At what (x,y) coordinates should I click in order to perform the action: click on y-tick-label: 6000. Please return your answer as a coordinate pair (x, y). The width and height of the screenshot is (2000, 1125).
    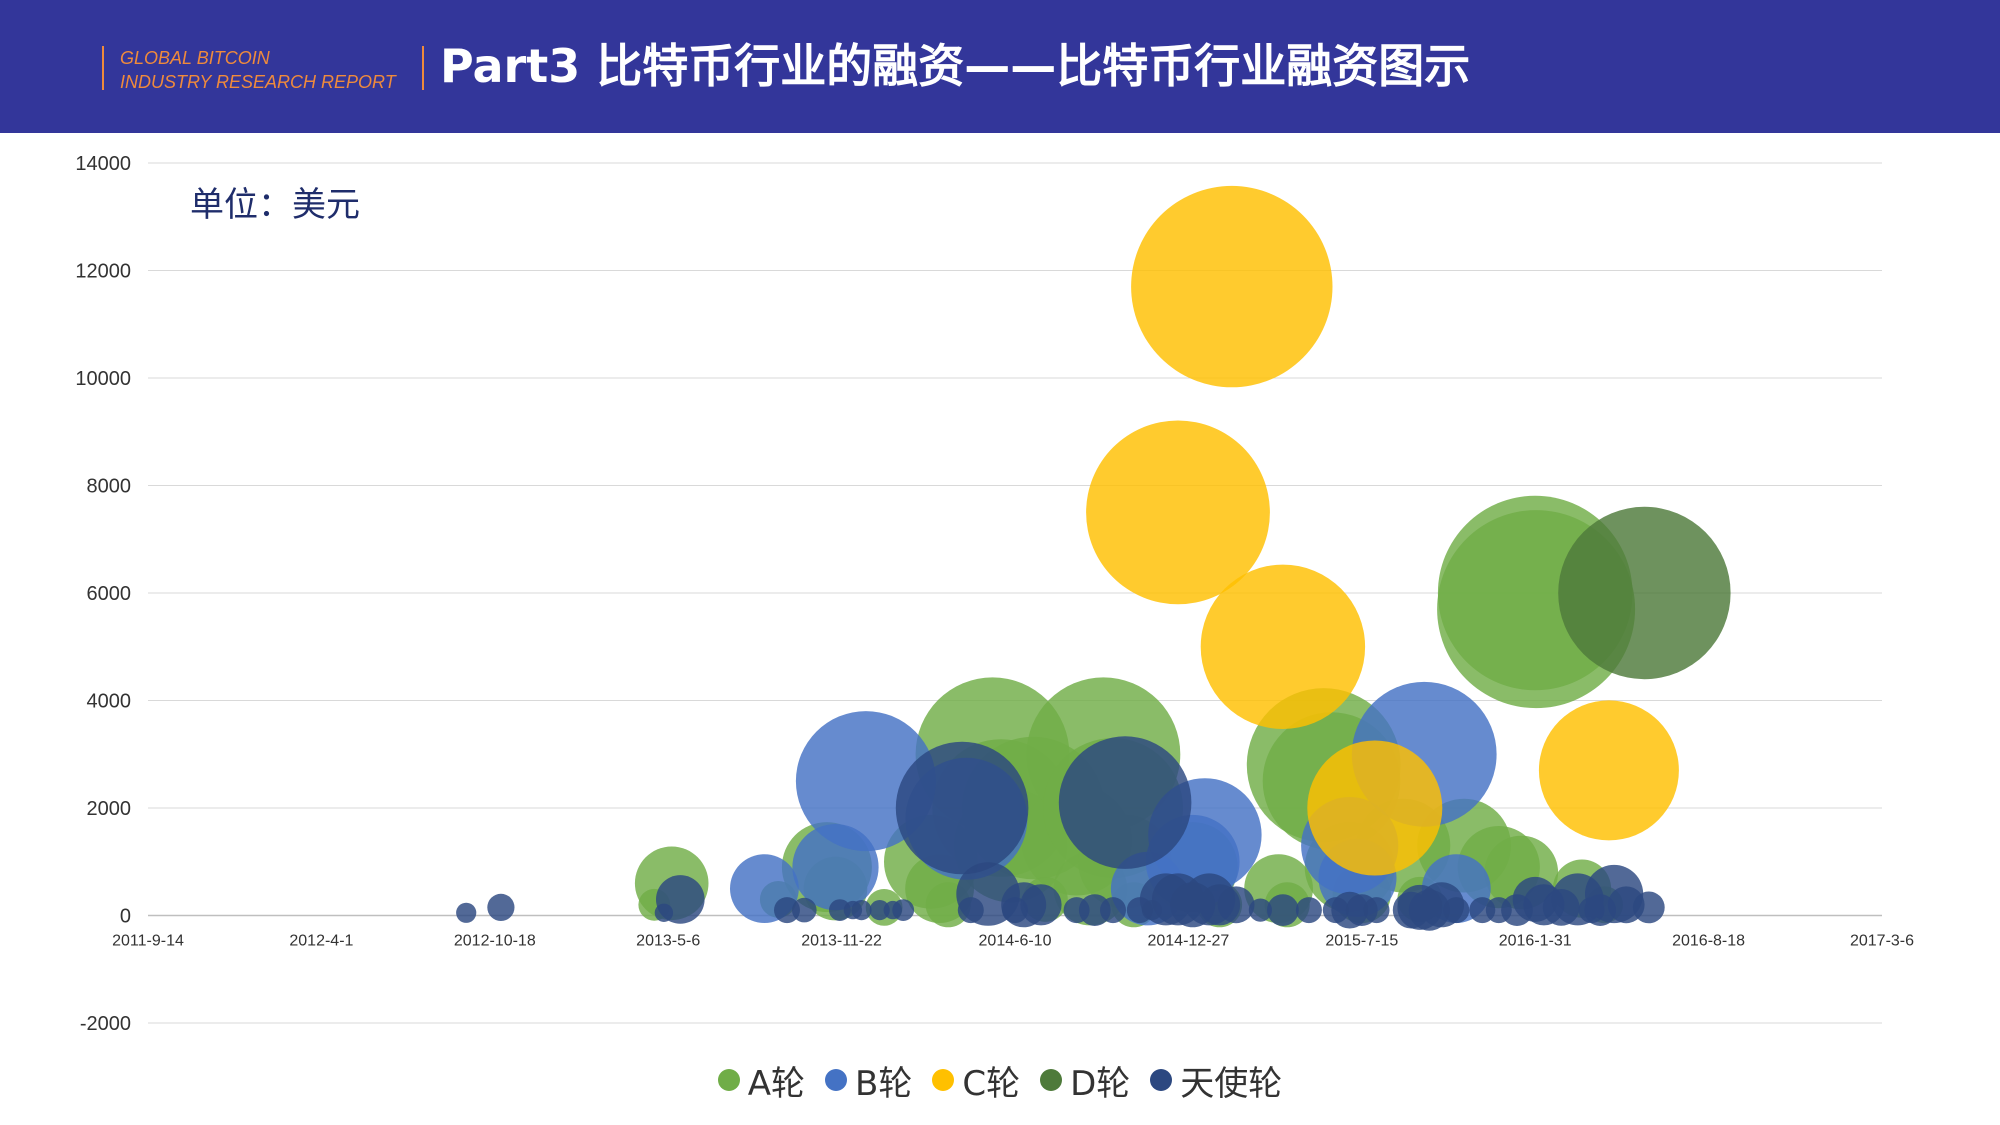
    Looking at the image, I should click on (109, 594).